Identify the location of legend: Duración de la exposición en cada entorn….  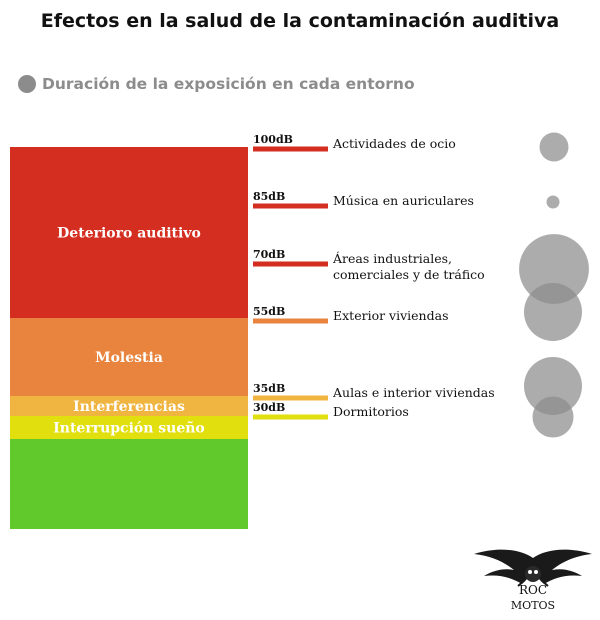
(216, 84).